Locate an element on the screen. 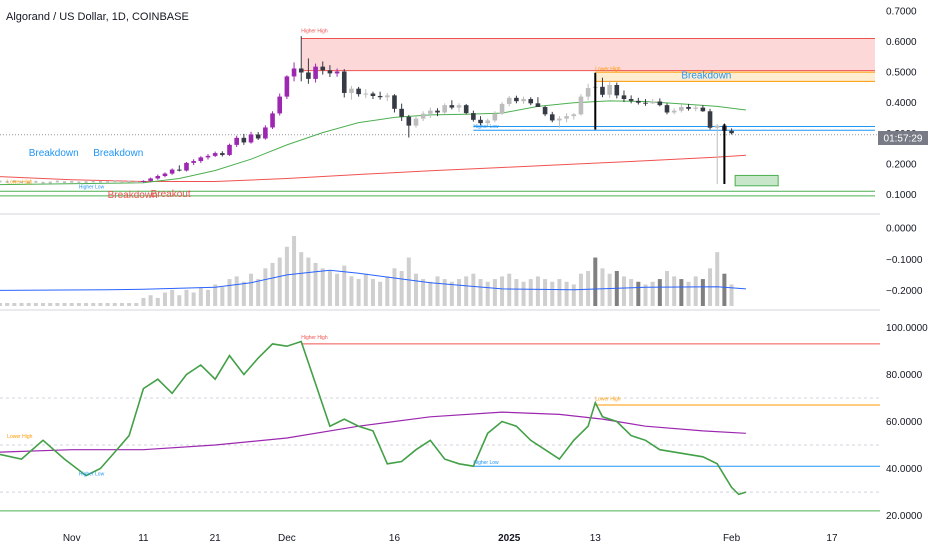  pivot-annotation: Lower High is located at coordinates (20, 182).